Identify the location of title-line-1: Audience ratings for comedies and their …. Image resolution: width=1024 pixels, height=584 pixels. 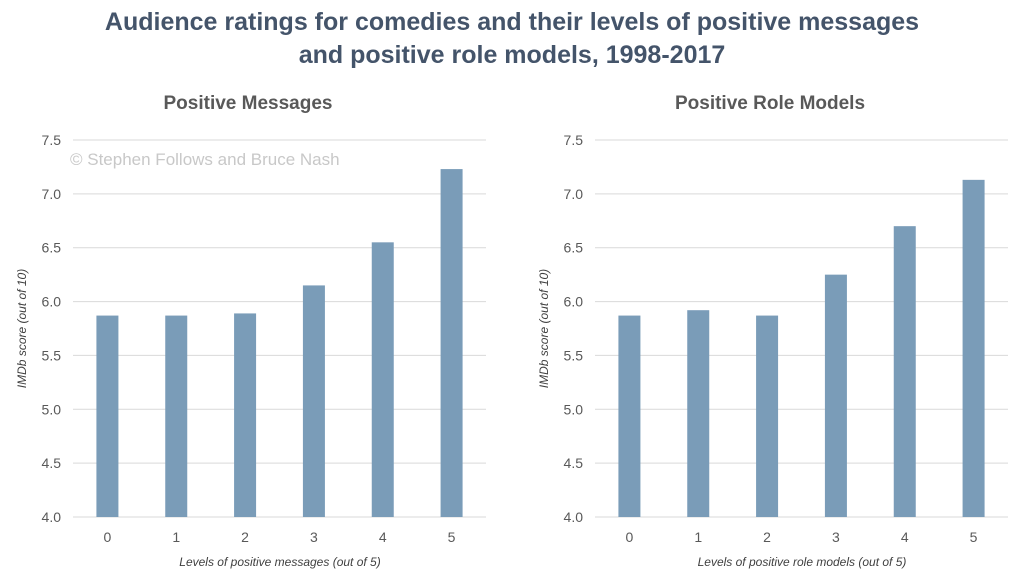
(512, 22).